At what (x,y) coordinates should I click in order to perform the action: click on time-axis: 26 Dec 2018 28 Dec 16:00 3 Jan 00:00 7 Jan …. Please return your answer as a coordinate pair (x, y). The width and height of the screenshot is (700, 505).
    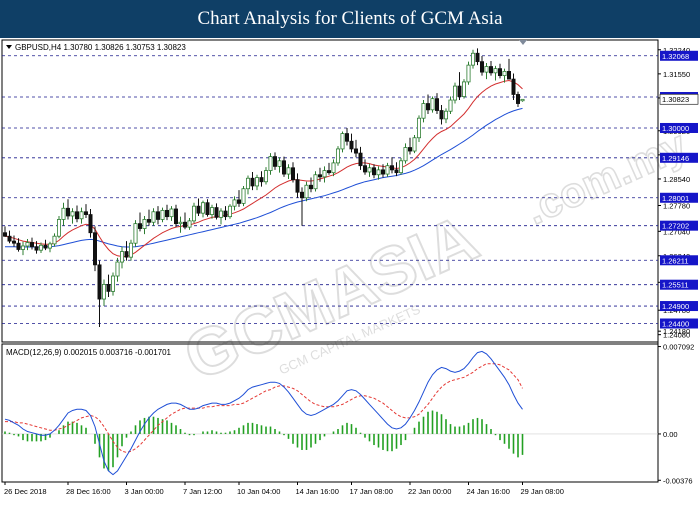
    Looking at the image, I should click on (284, 489).